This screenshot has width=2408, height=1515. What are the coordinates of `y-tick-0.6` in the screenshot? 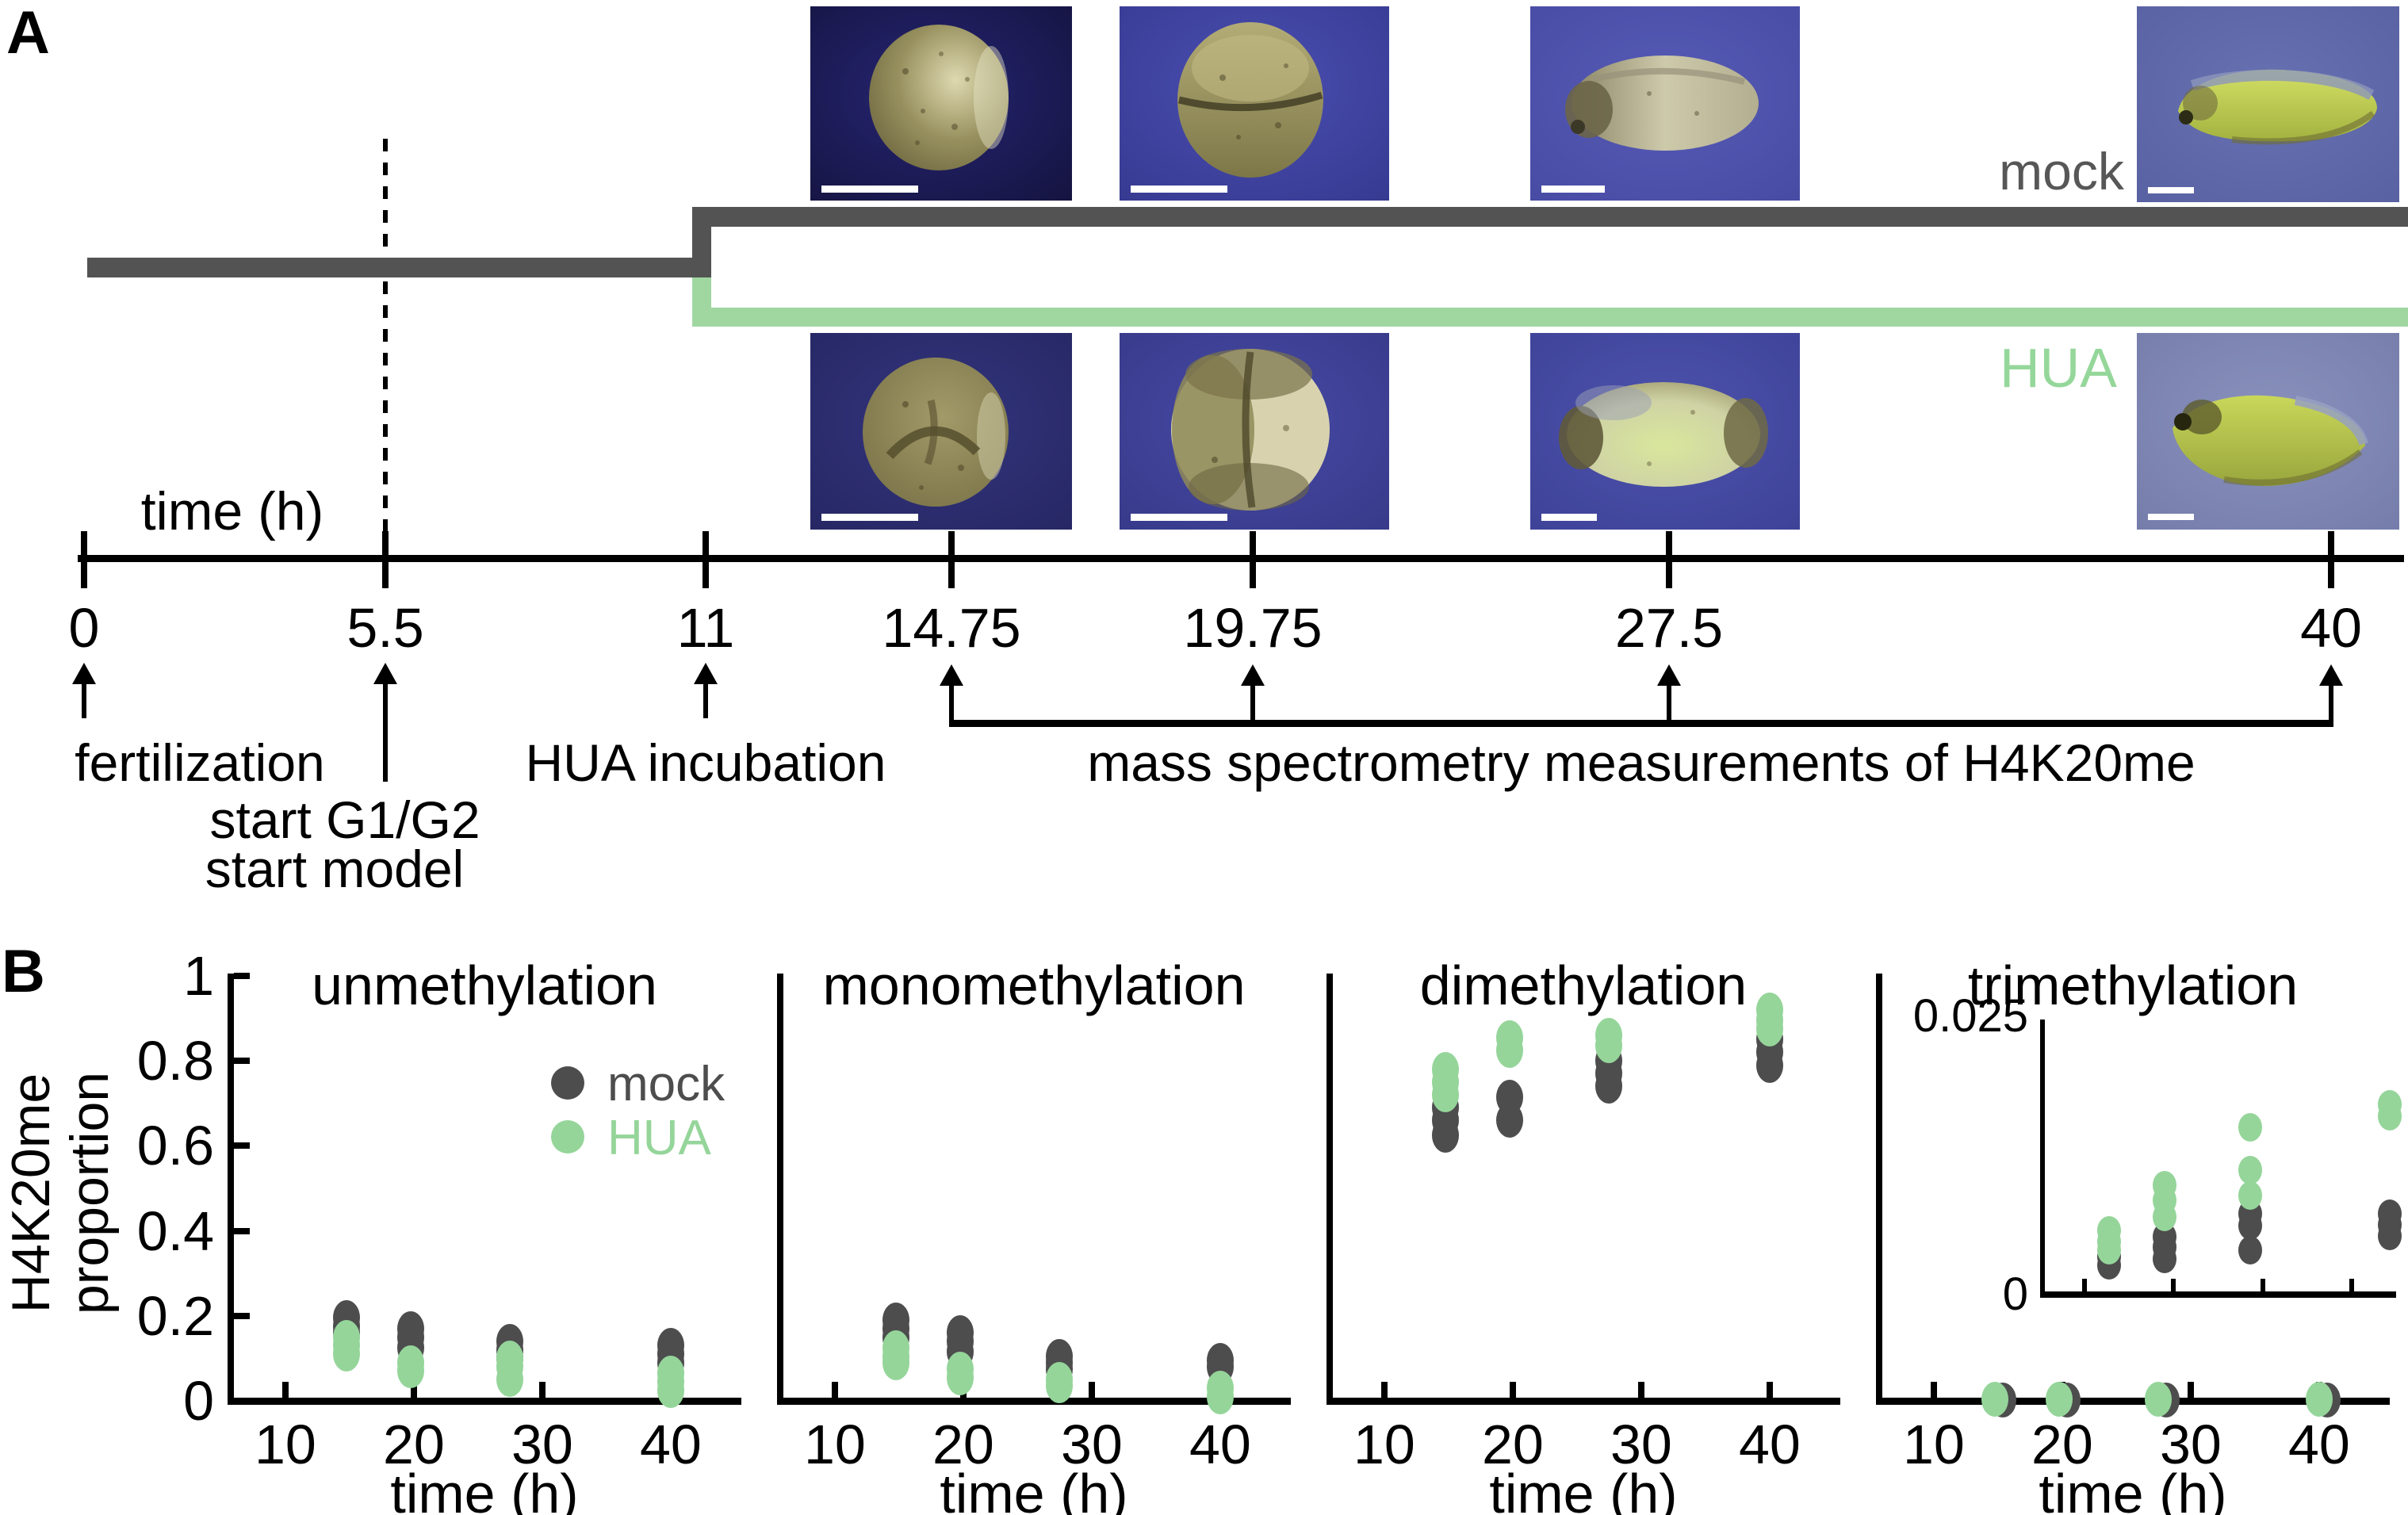 It's located at (242, 1146).